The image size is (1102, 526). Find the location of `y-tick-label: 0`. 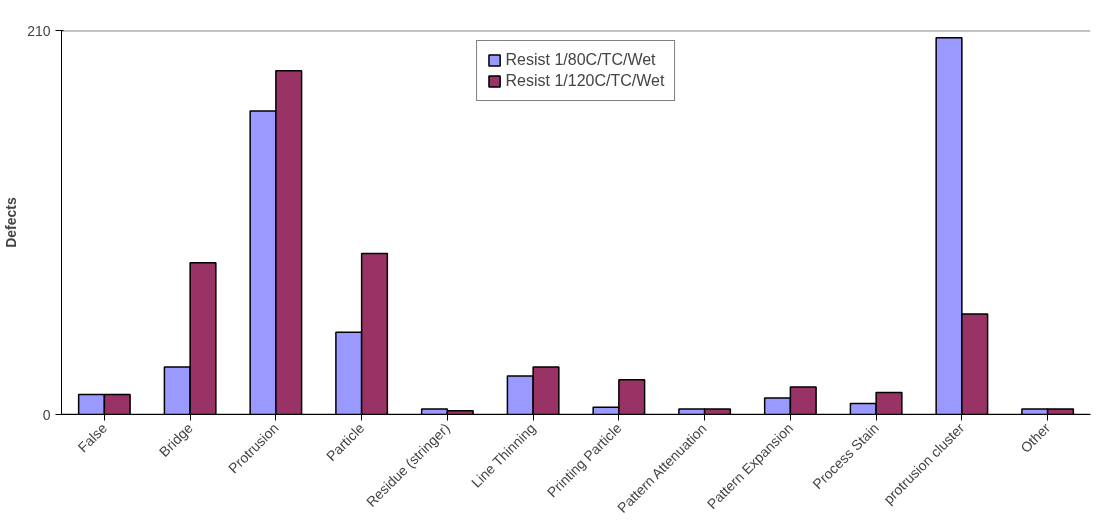

y-tick-label: 0 is located at coordinates (46, 414).